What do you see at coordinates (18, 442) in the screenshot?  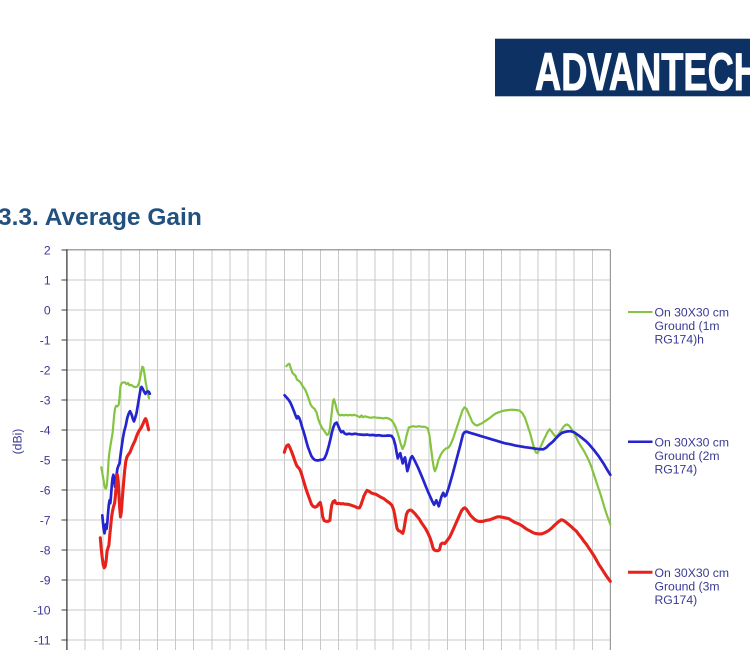 I see `svg-text: (dBi)` at bounding box center [18, 442].